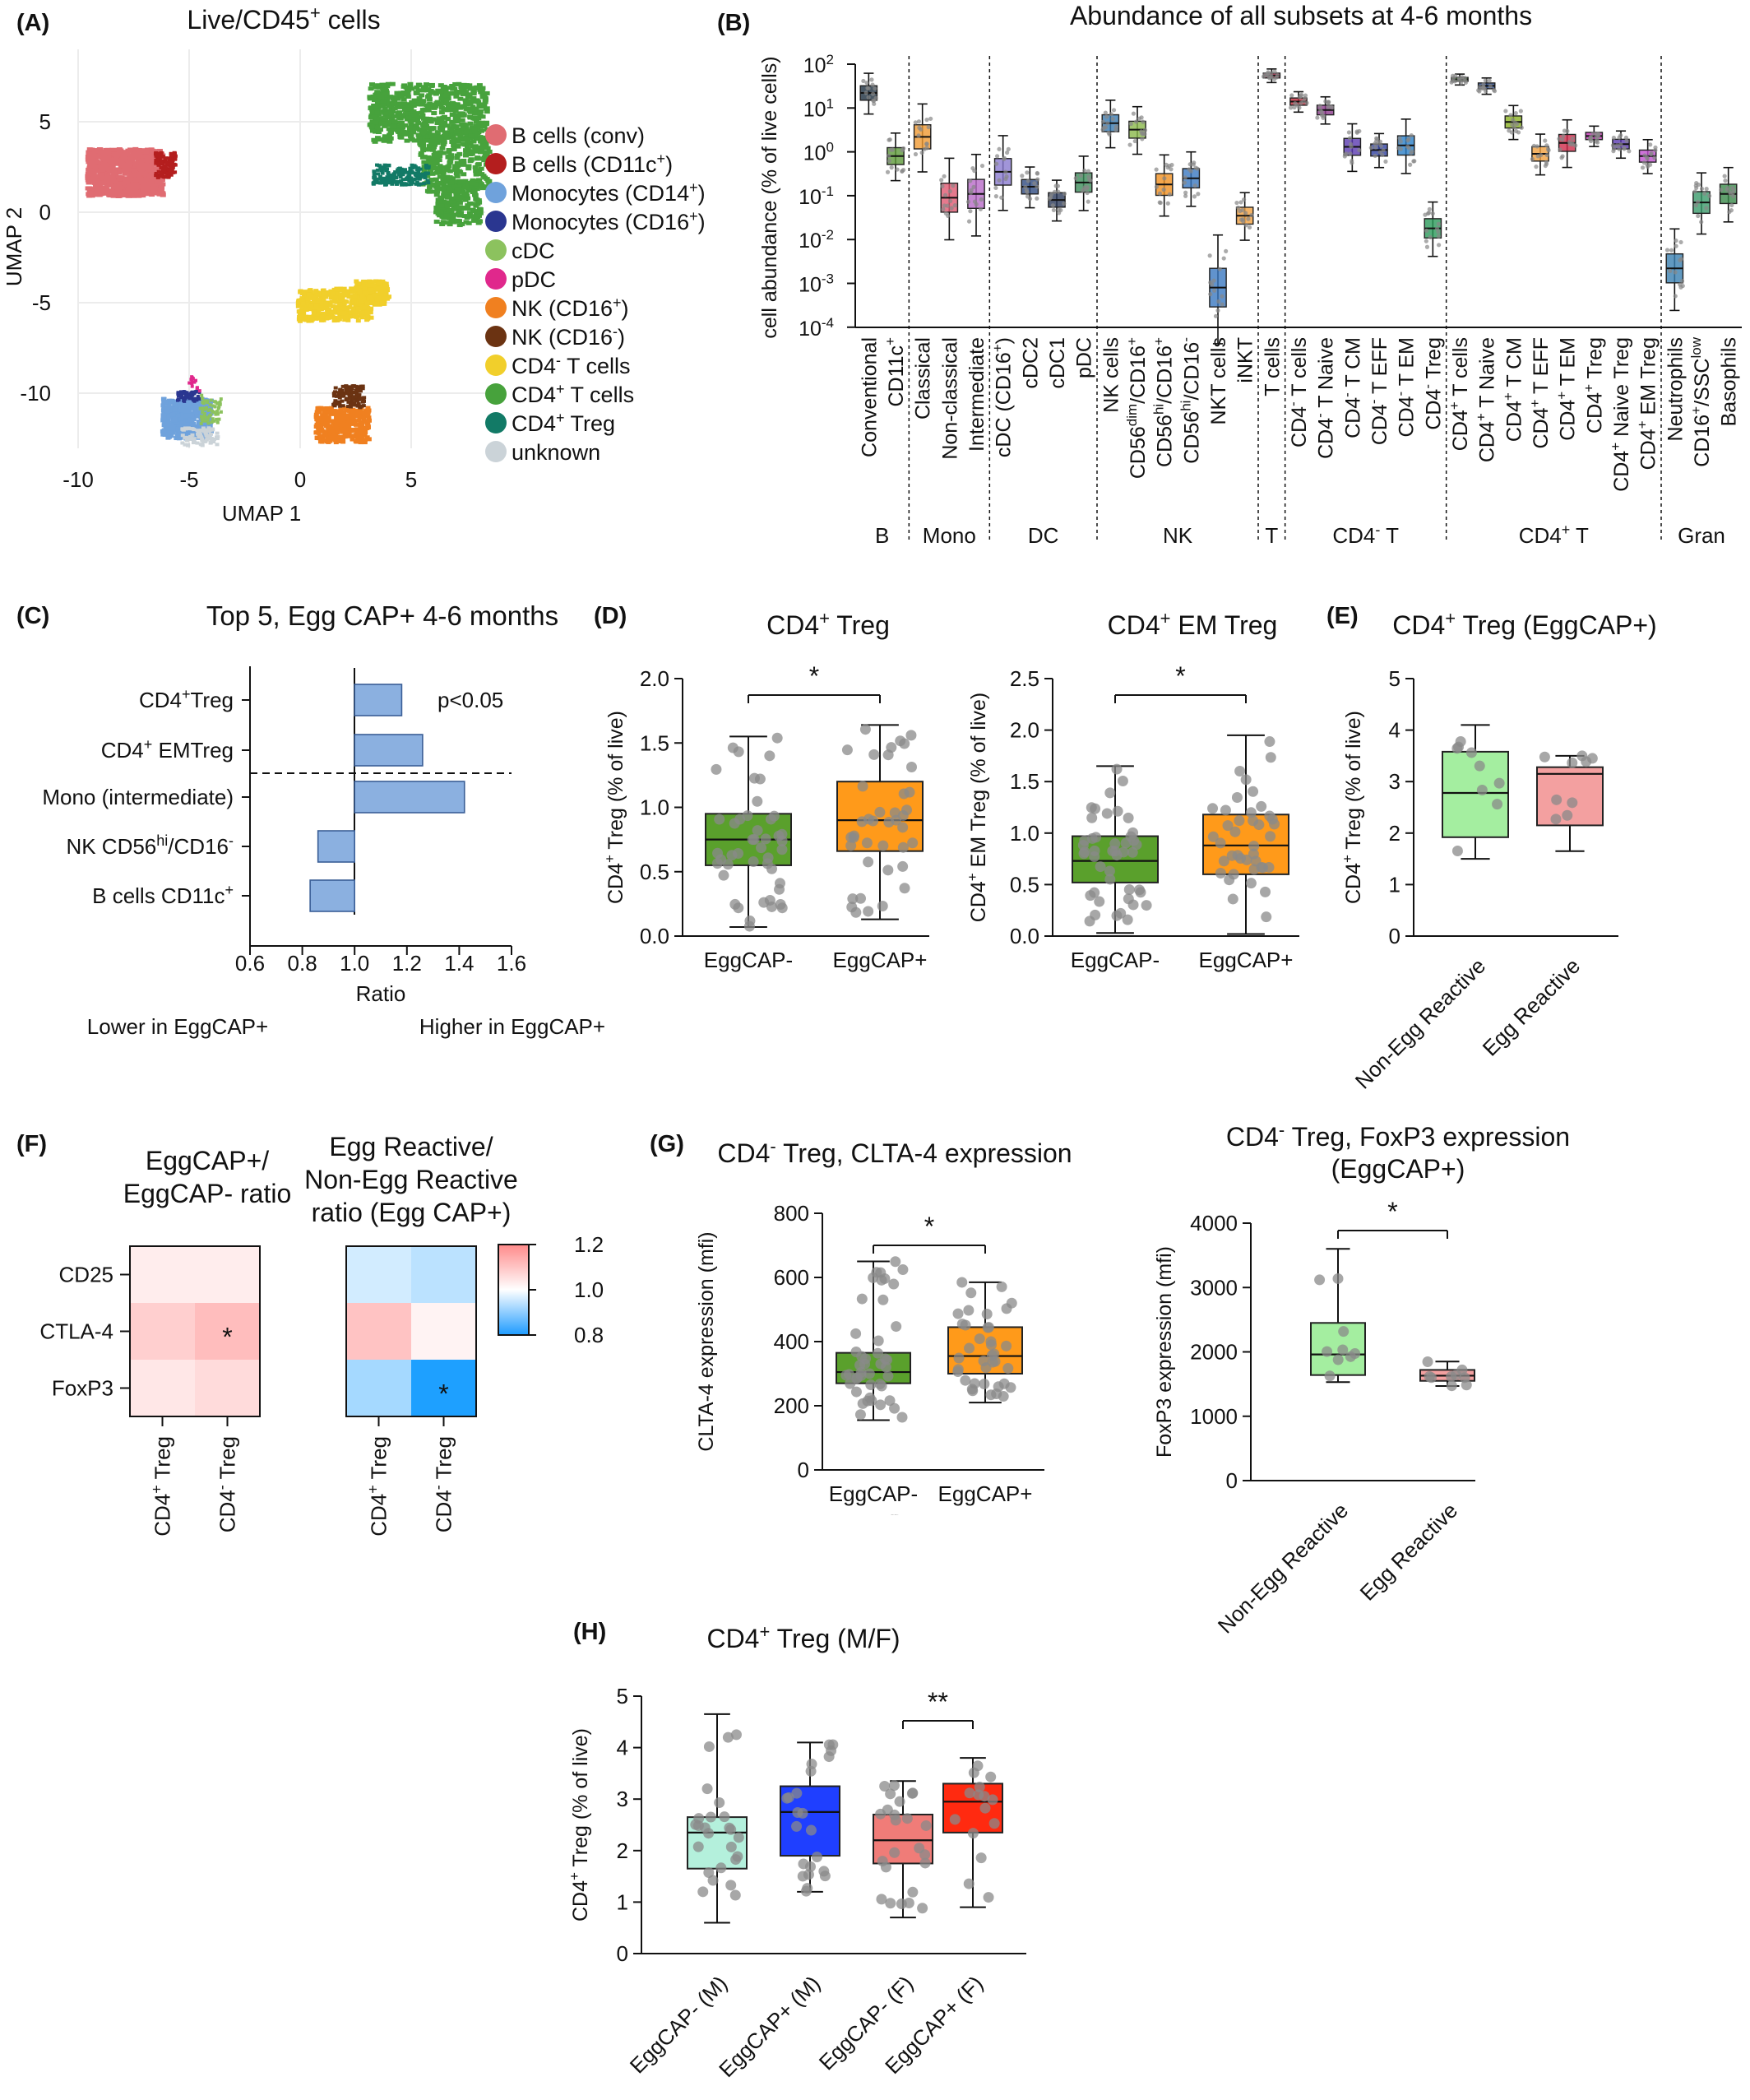 The width and height of the screenshot is (1750, 2100). Describe the element at coordinates (411, 480) in the screenshot. I see `x-tick-label: 5` at that location.